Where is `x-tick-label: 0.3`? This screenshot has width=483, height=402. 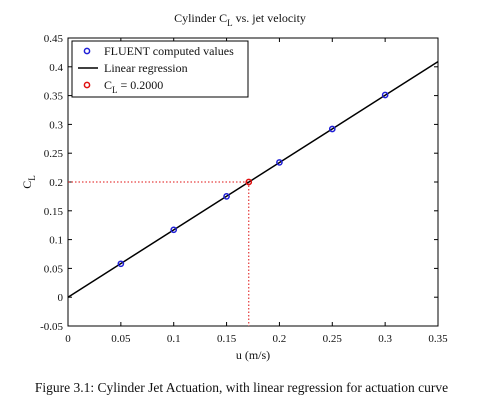
x-tick-label: 0.3 is located at coordinates (385, 339).